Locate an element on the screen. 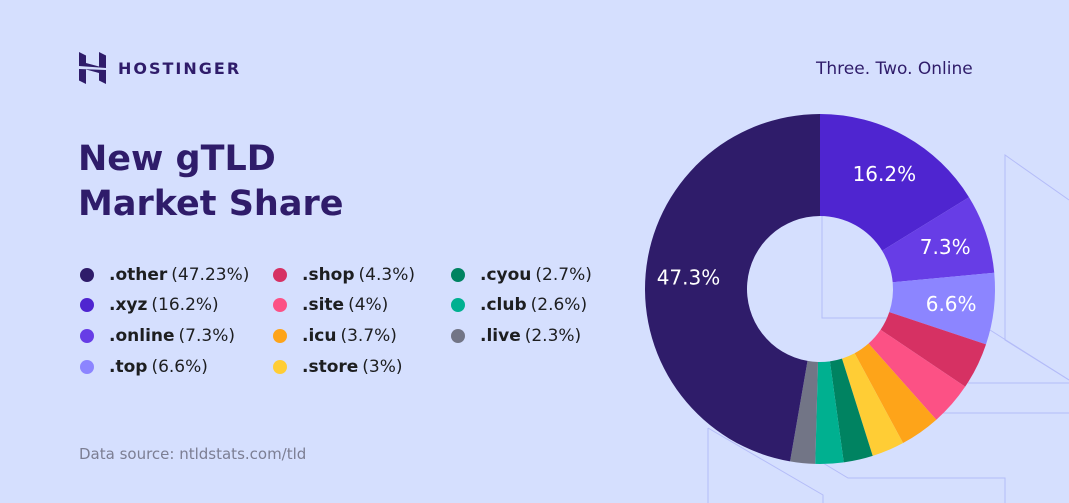  chart-title-line1: New gTLD is located at coordinates (177, 159).